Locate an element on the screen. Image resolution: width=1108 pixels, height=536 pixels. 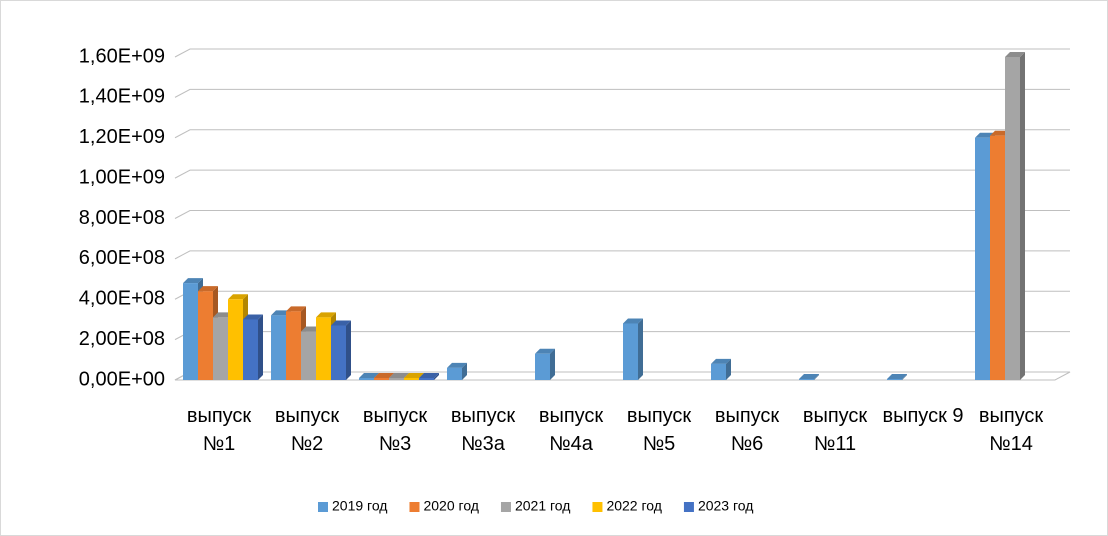
legend-label: 2020 год is located at coordinates (450, 506).